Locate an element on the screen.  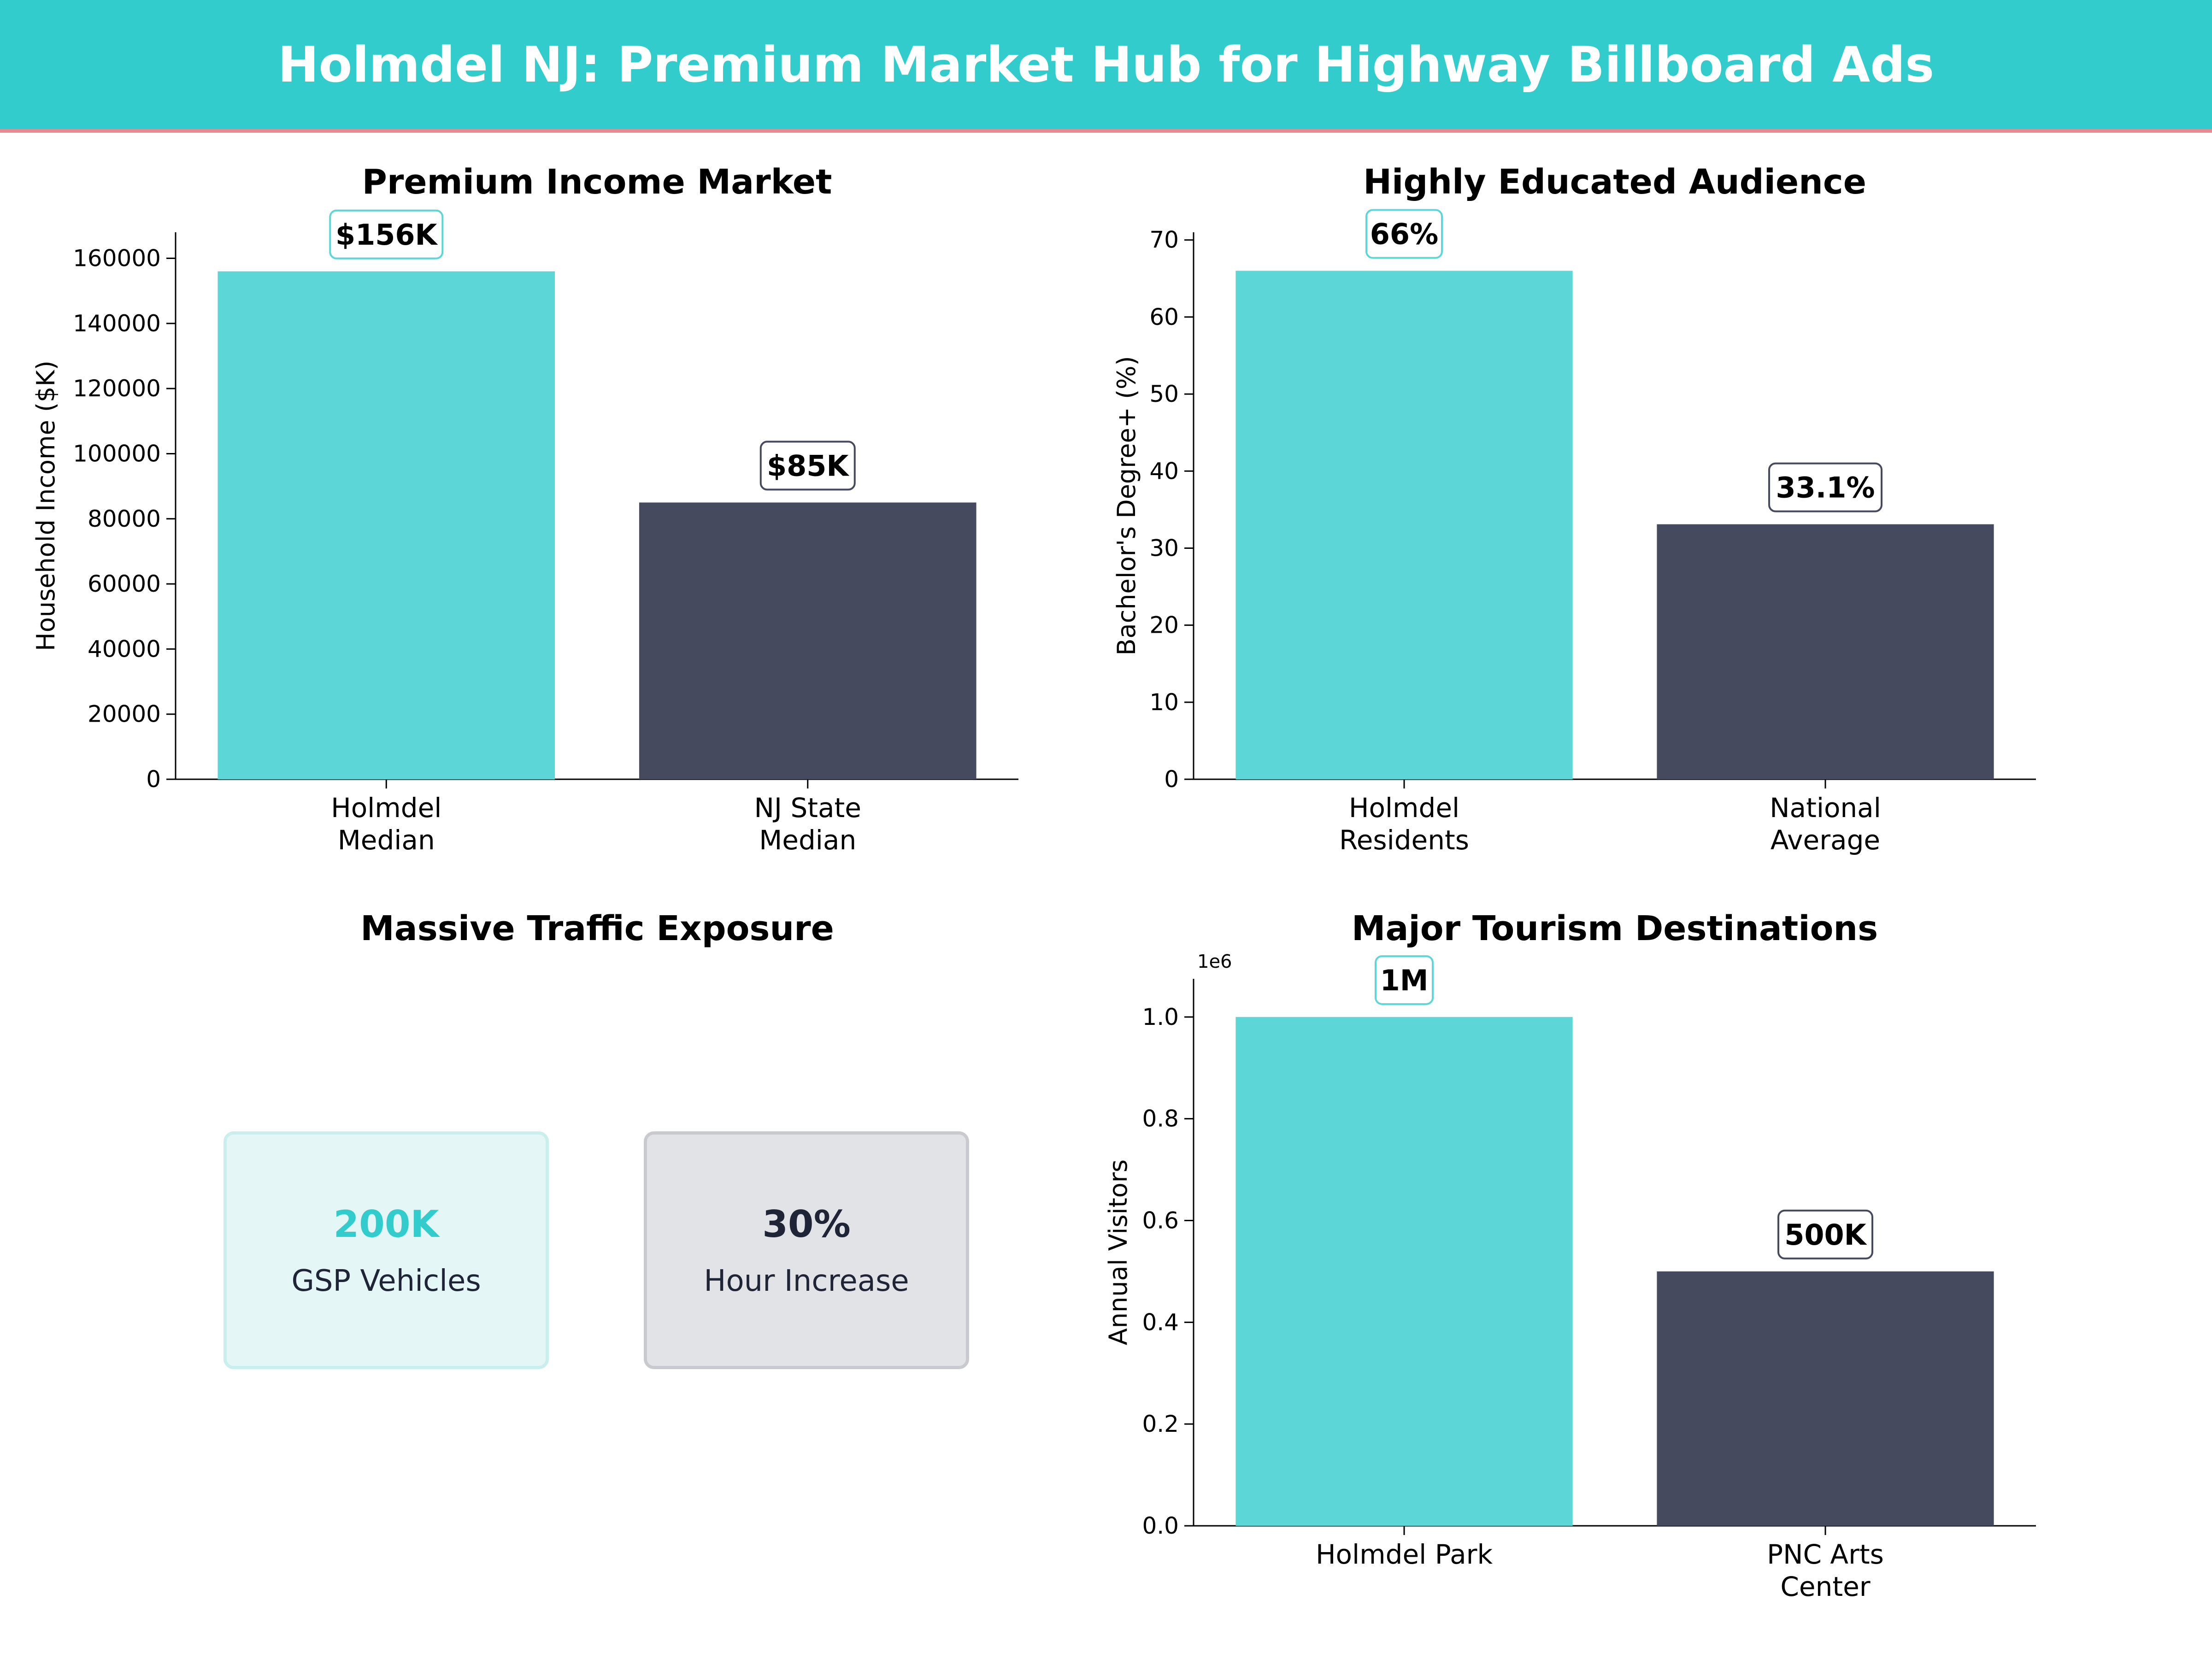
tourism-data-label: 500K is located at coordinates (1825, 1235).